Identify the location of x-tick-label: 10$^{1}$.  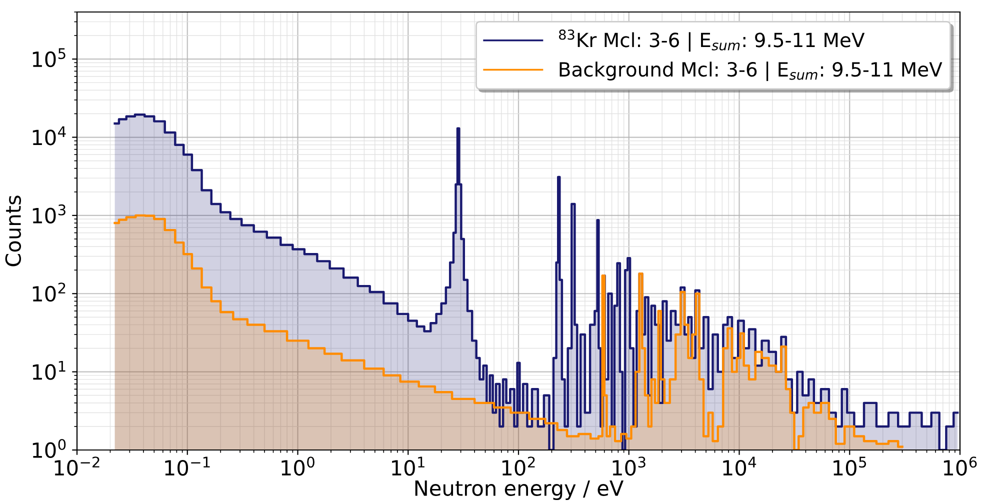
(408, 466).